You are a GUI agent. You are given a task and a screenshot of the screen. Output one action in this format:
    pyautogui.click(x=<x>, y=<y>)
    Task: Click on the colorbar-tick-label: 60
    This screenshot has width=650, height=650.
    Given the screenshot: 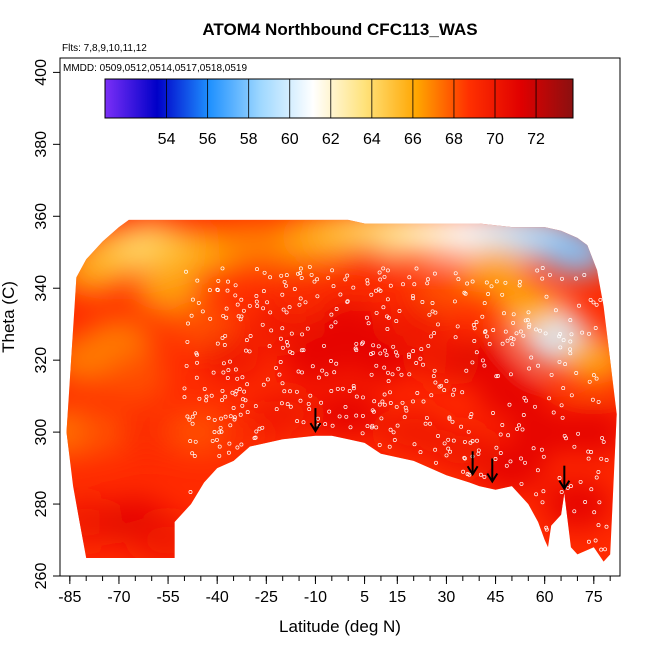 What is the action you would take?
    pyautogui.click(x=290, y=139)
    